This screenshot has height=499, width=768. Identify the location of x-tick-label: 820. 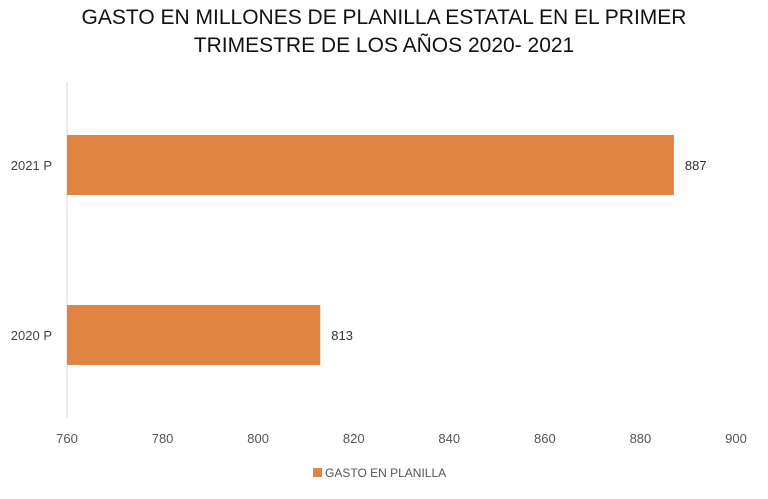
(354, 438).